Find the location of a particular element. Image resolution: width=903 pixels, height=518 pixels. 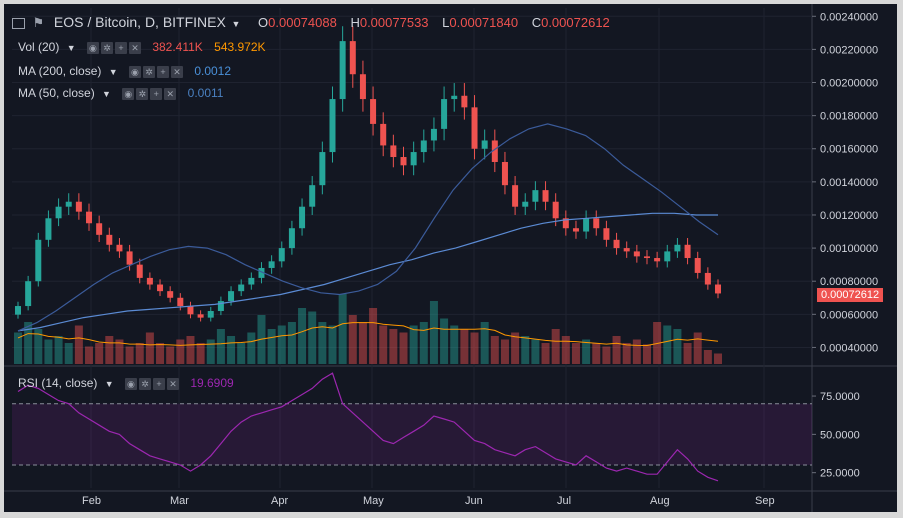

indicator-ma50-label: MA (50, close) is located at coordinates (56, 93).